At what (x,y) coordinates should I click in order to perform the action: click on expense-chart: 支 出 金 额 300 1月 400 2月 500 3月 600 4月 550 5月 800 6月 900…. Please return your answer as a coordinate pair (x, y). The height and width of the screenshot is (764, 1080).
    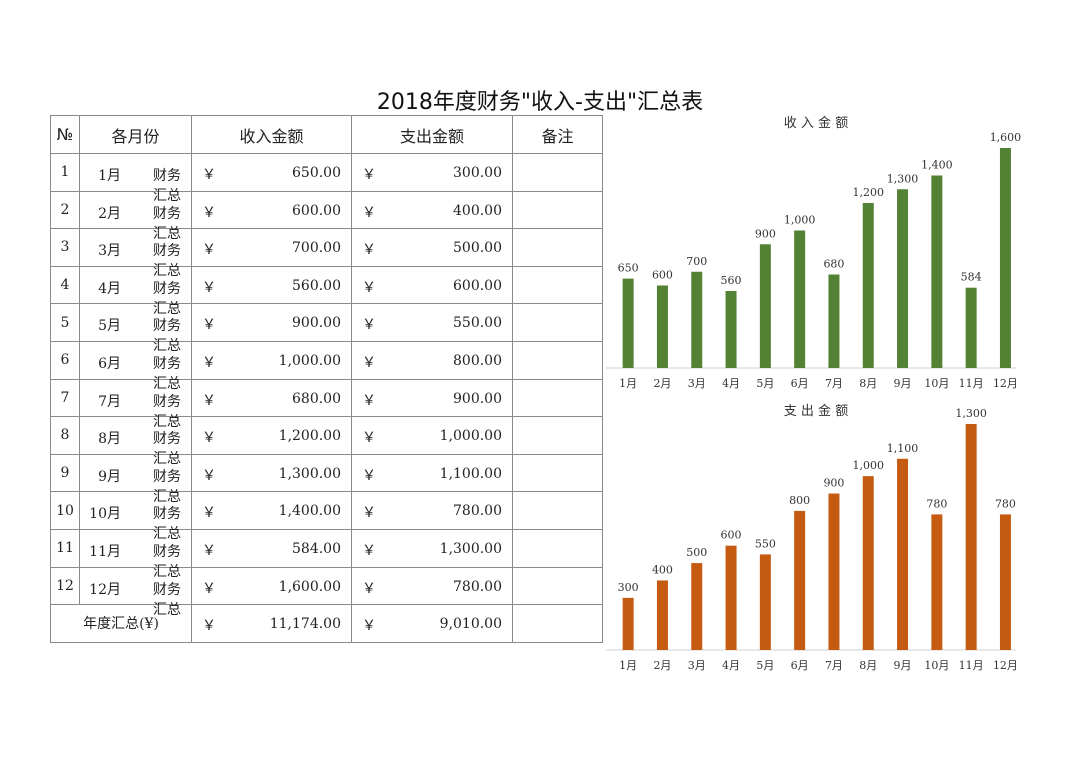
    Looking at the image, I should click on (812, 537).